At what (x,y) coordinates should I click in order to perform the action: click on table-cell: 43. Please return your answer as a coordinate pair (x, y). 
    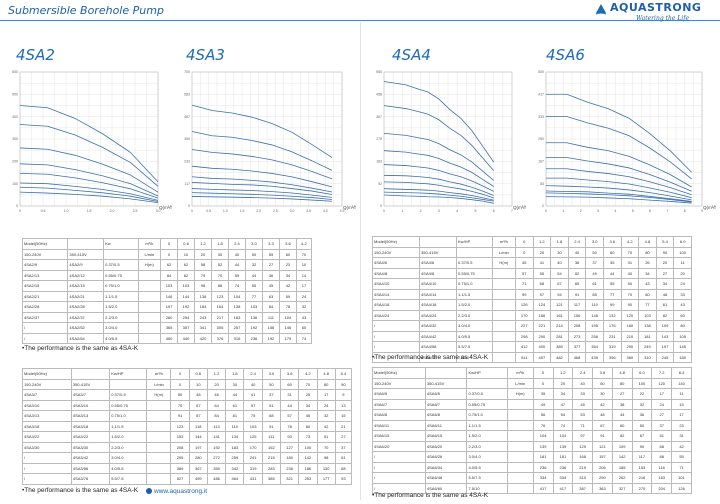
    Looking at the image, I should click on (304, 317).